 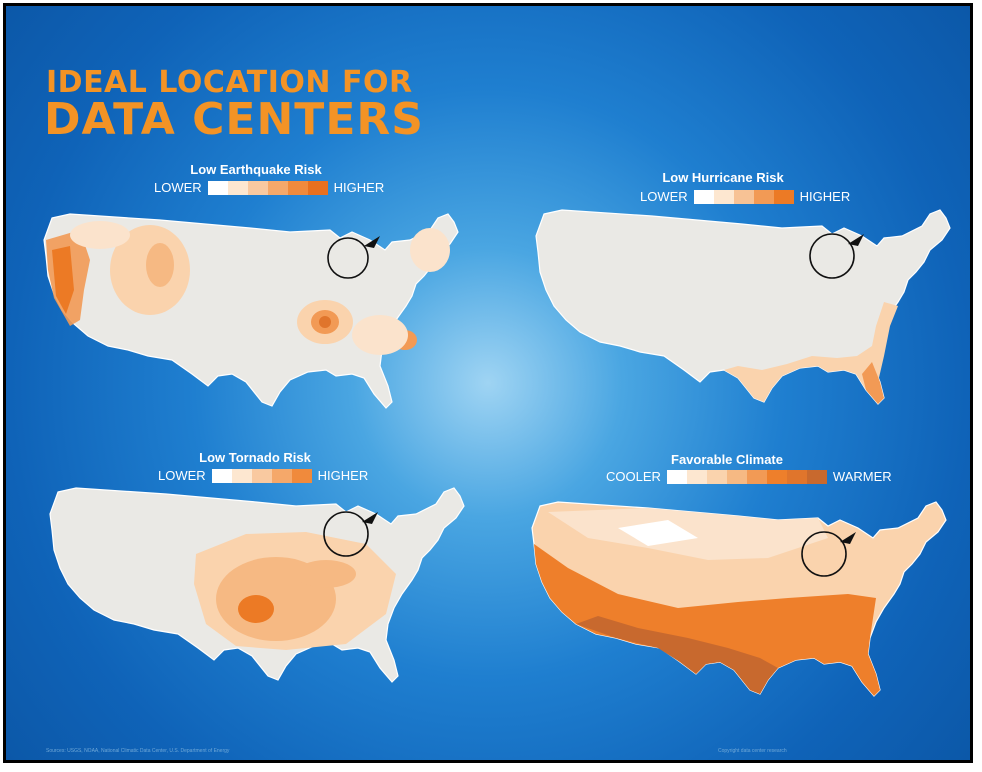 I want to click on climate-map, so click(x=739, y=599).